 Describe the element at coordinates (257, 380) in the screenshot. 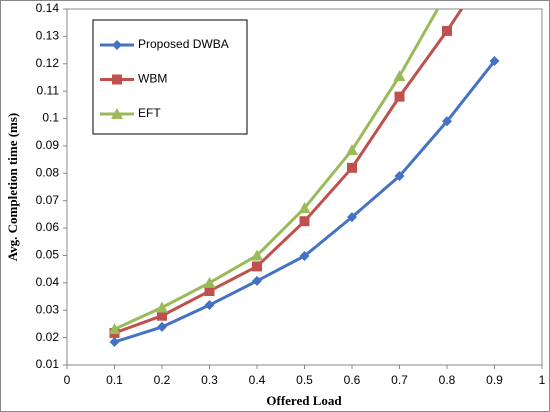

I see `x-tick-label: 0.4` at that location.